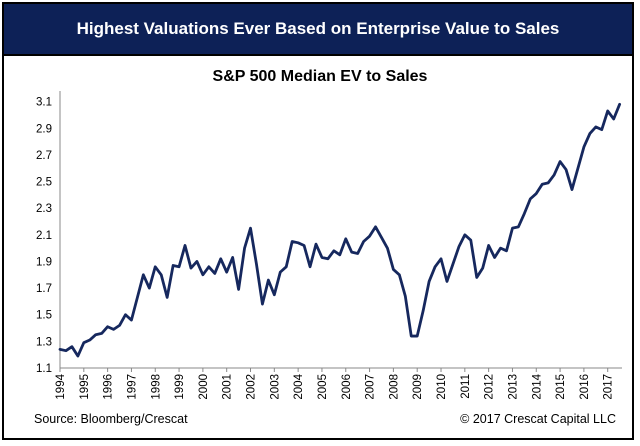  I want to click on y-tick-label: 2.3, so click(44, 209).